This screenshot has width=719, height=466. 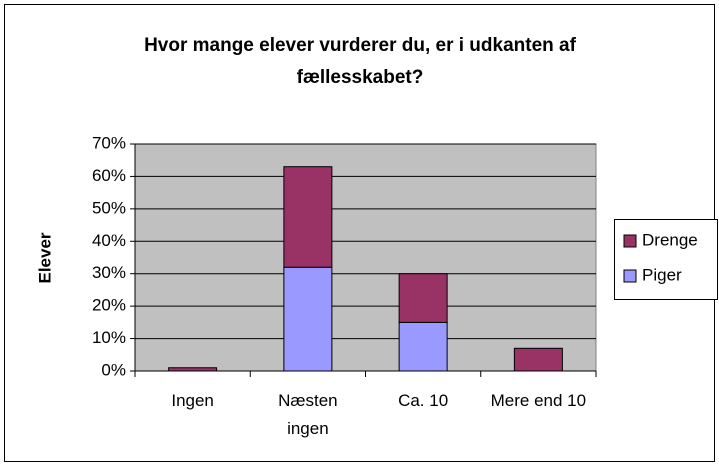 I want to click on y-tick-label: 50%, so click(x=109, y=207).